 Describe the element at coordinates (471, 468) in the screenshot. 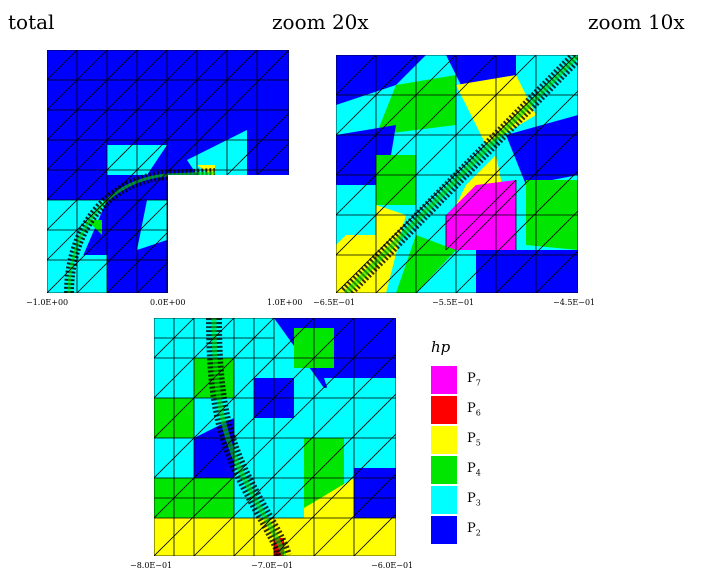

I see `legend-label-p4: P` at that location.